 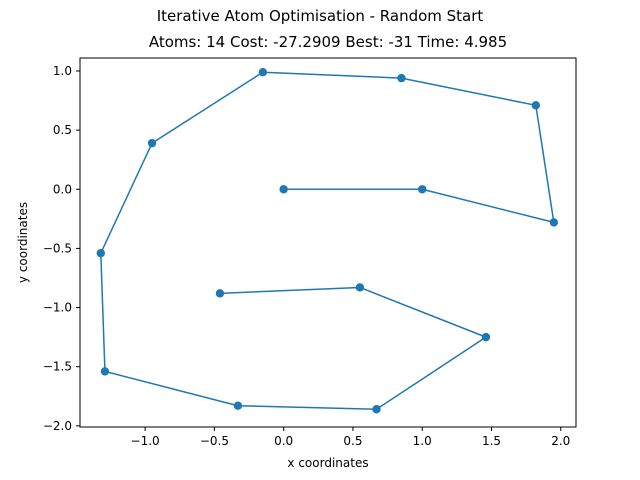 What do you see at coordinates (57, 367) in the screenshot?
I see `y-tick-label: −1.5` at bounding box center [57, 367].